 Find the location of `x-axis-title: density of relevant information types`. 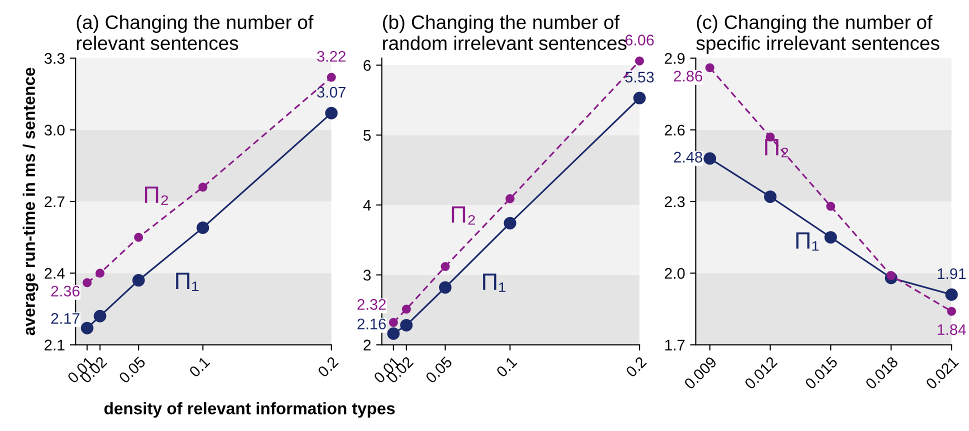

x-axis-title: density of relevant information types is located at coordinates (249, 410).